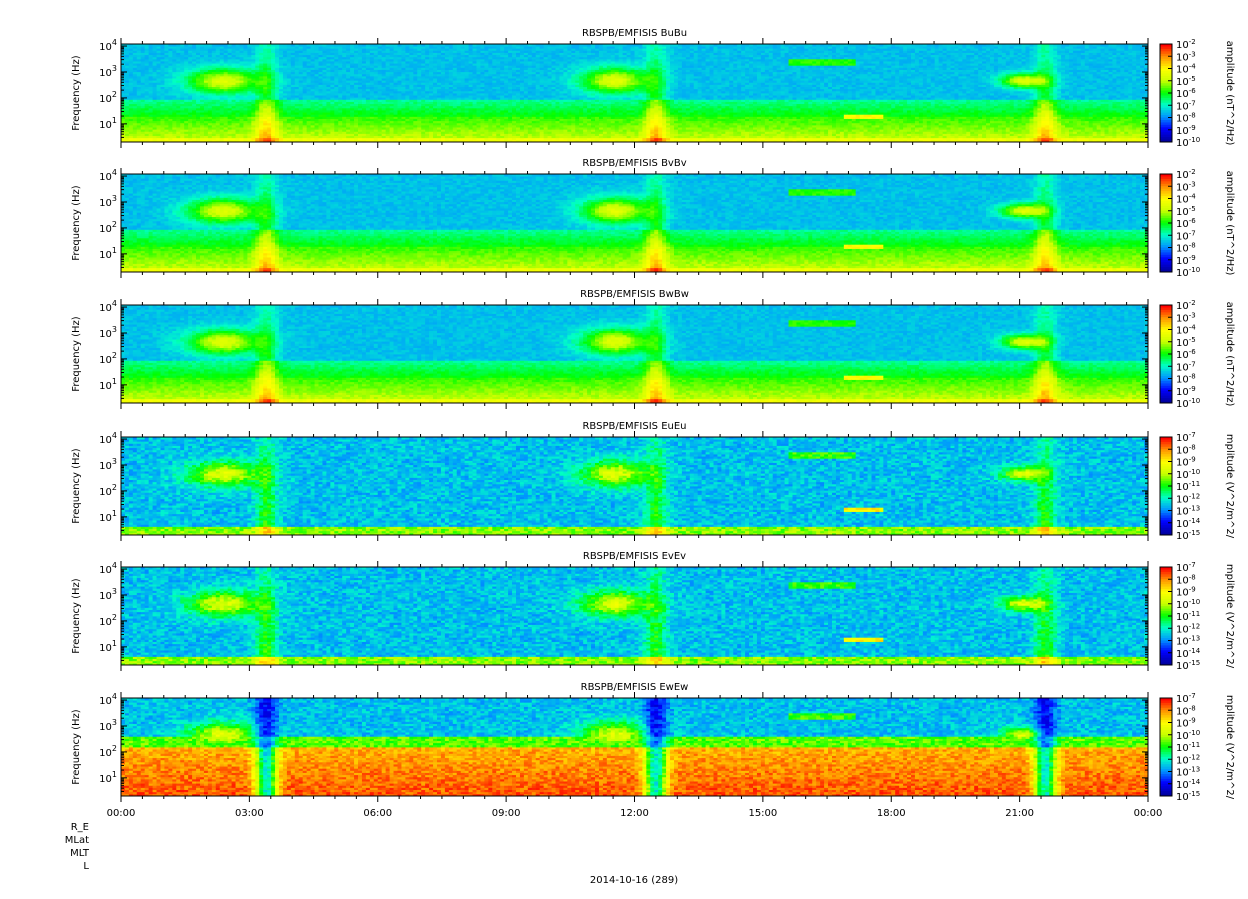  Describe the element at coordinates (634, 93) in the screenshot. I see `spectrogram-cells` at that location.